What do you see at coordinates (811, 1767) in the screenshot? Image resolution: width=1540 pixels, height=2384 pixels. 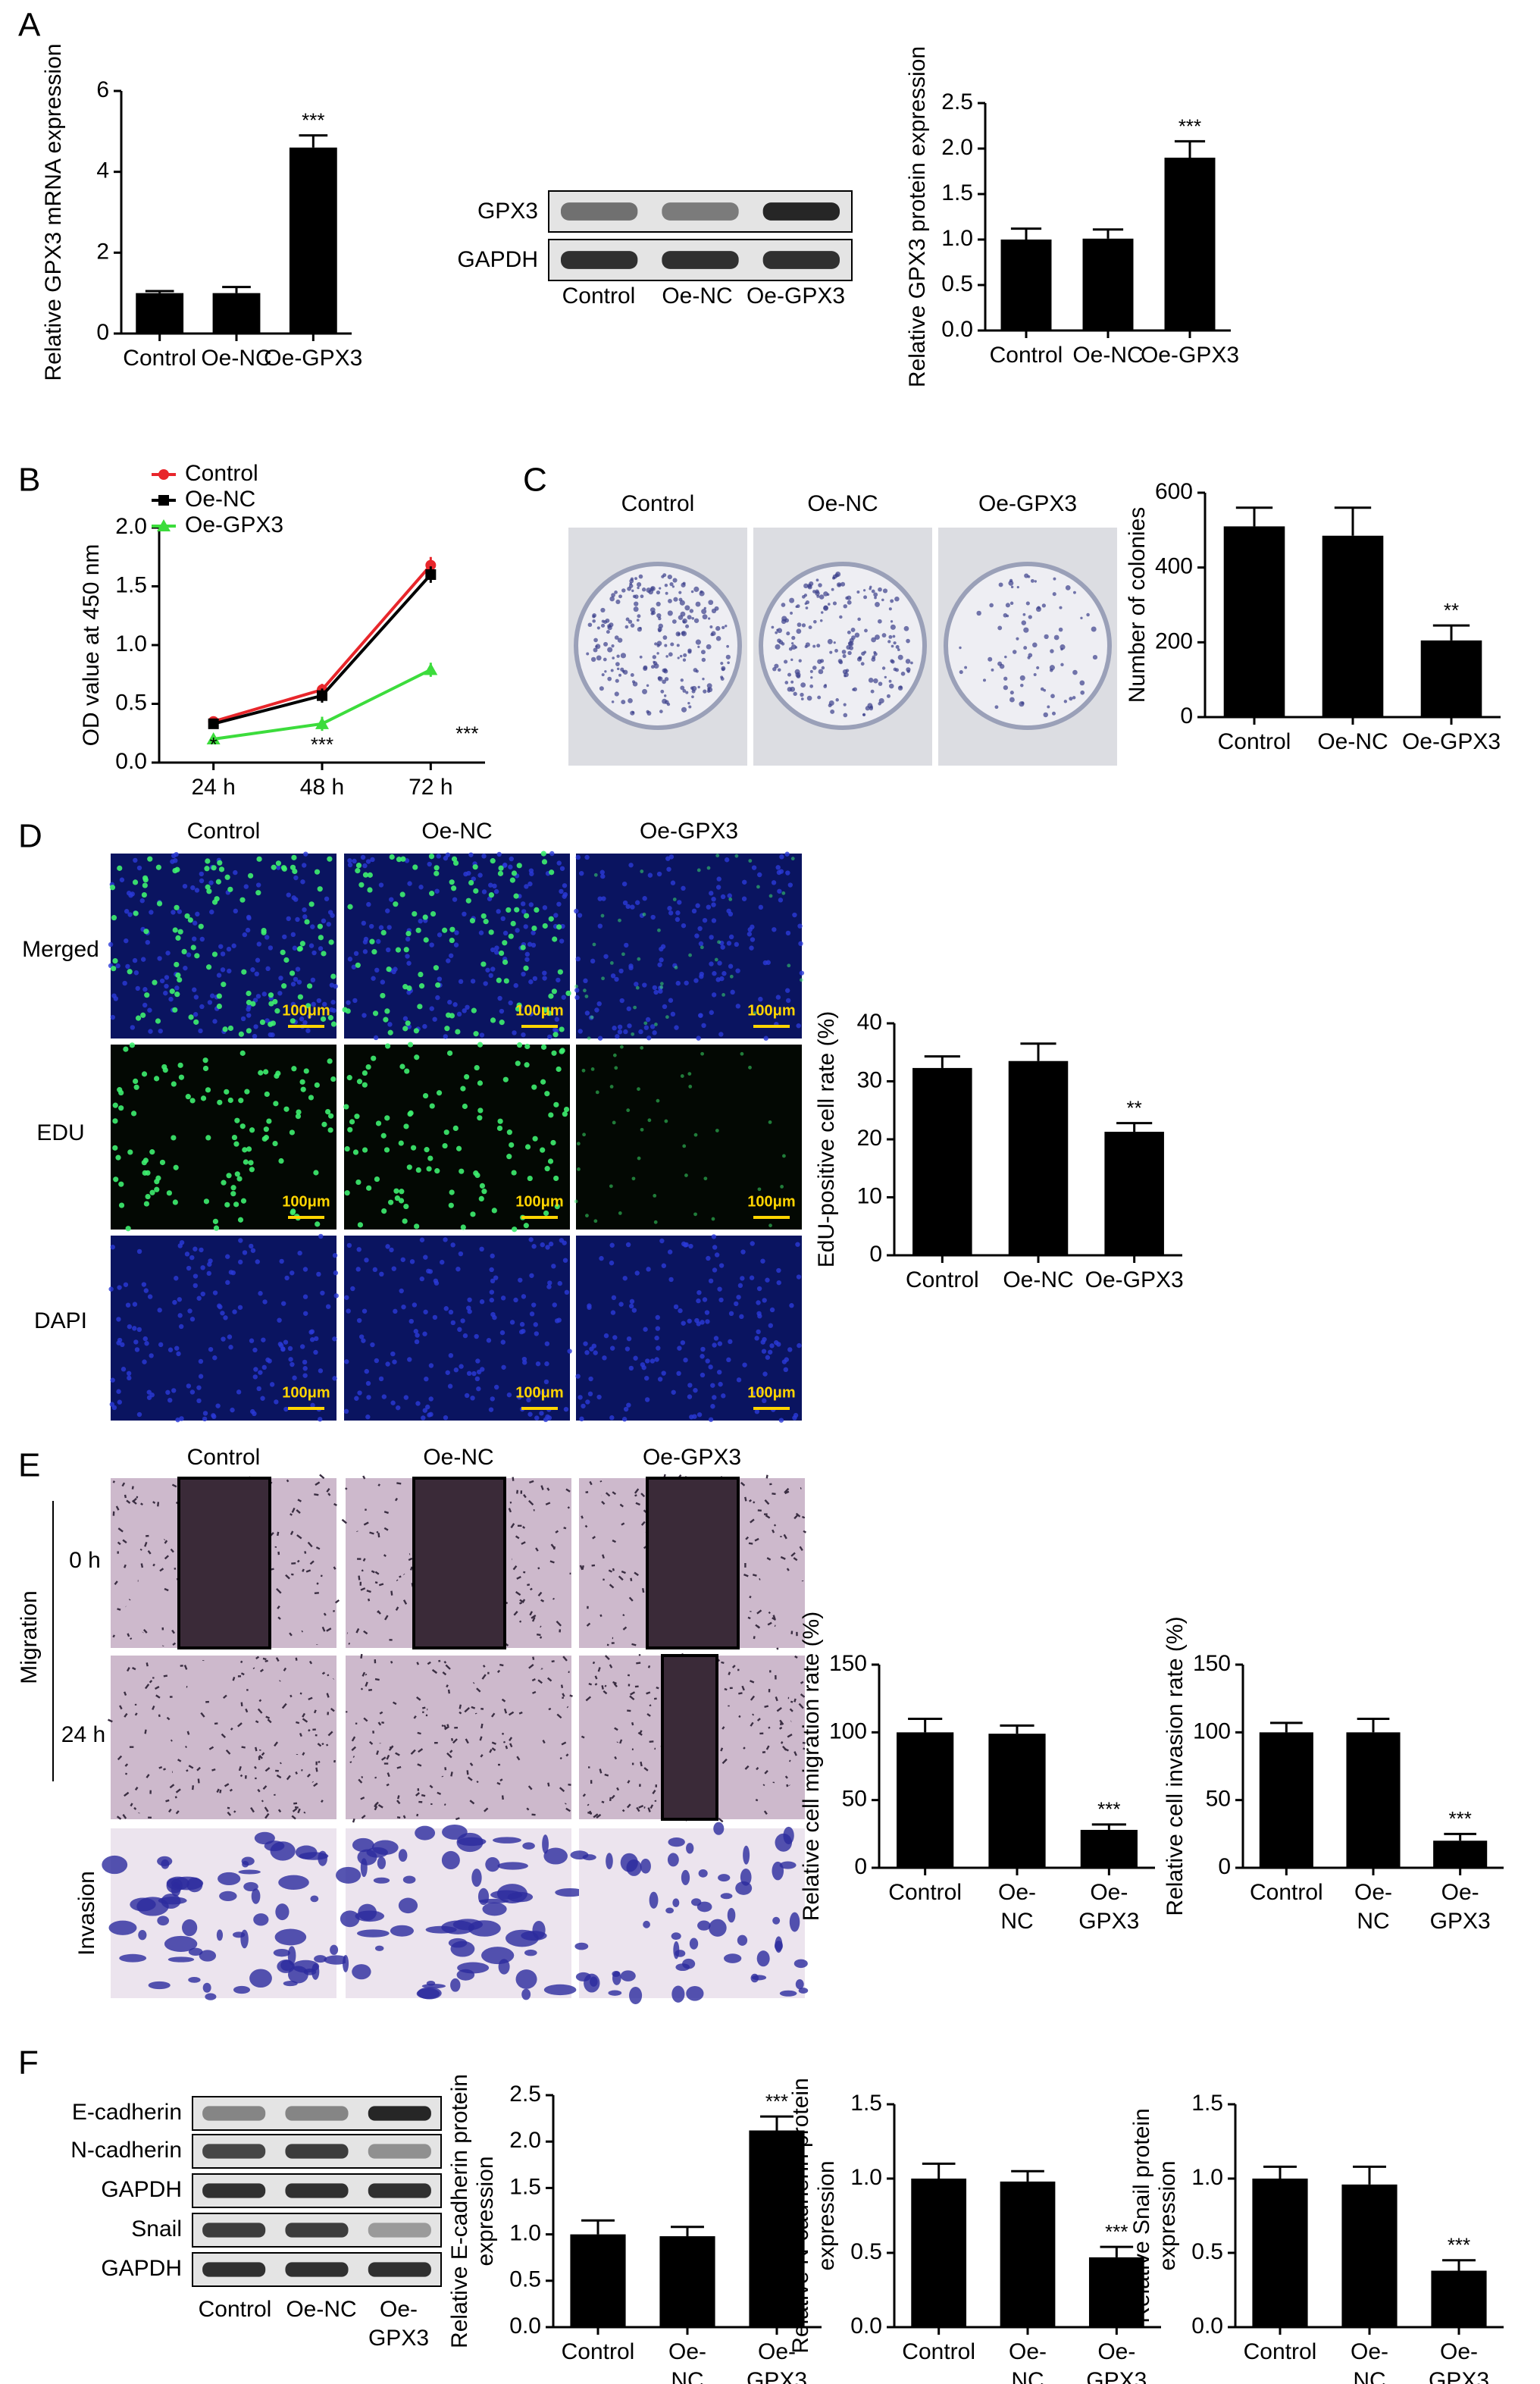 I see `y-axis-label: Relative cell migration rate (%)` at bounding box center [811, 1767].